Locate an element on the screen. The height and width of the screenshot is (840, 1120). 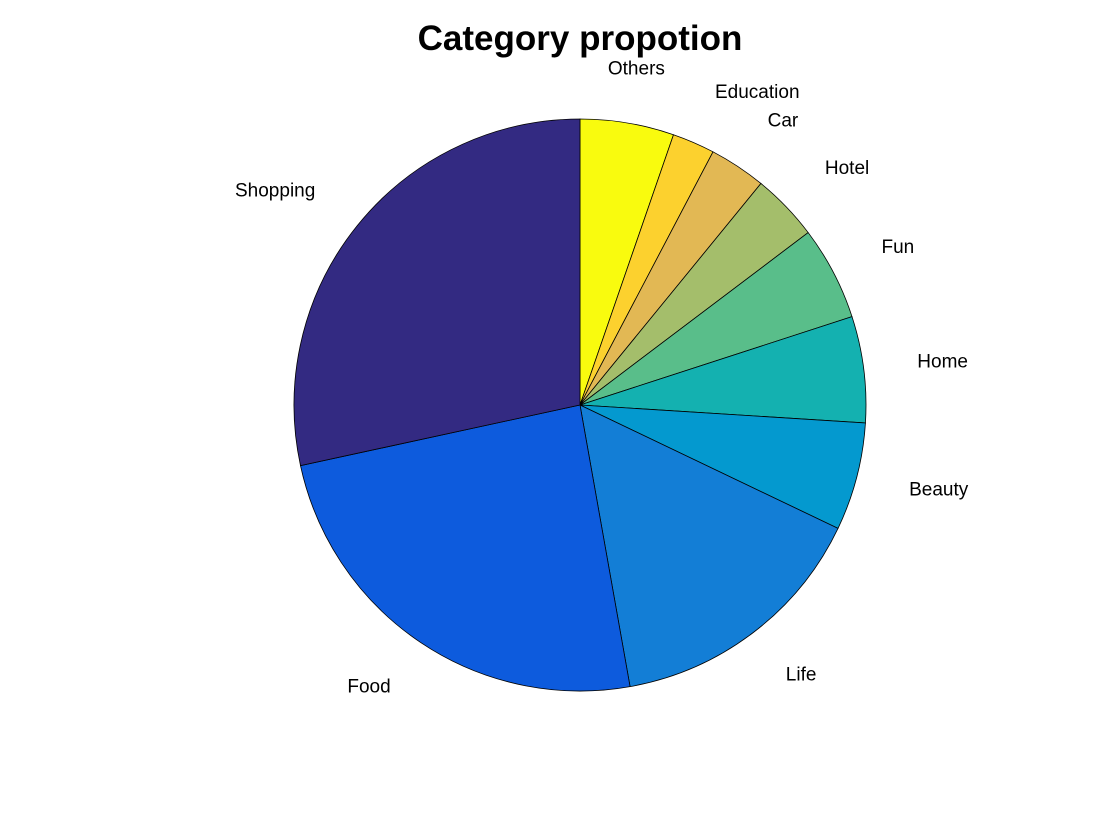
pie-label-fun: Fun is located at coordinates (898, 247).